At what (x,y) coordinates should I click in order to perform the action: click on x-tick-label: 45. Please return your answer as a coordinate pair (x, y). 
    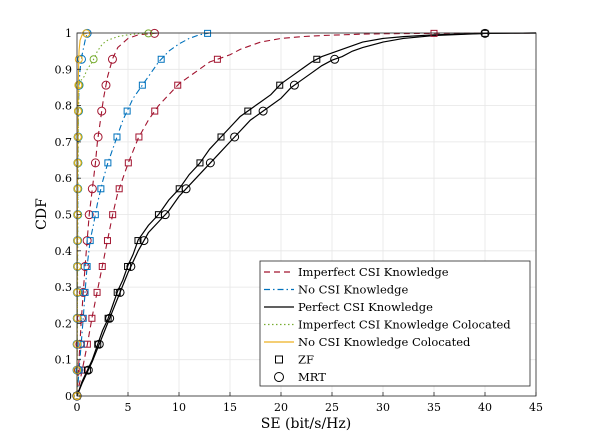
    Looking at the image, I should click on (536, 407).